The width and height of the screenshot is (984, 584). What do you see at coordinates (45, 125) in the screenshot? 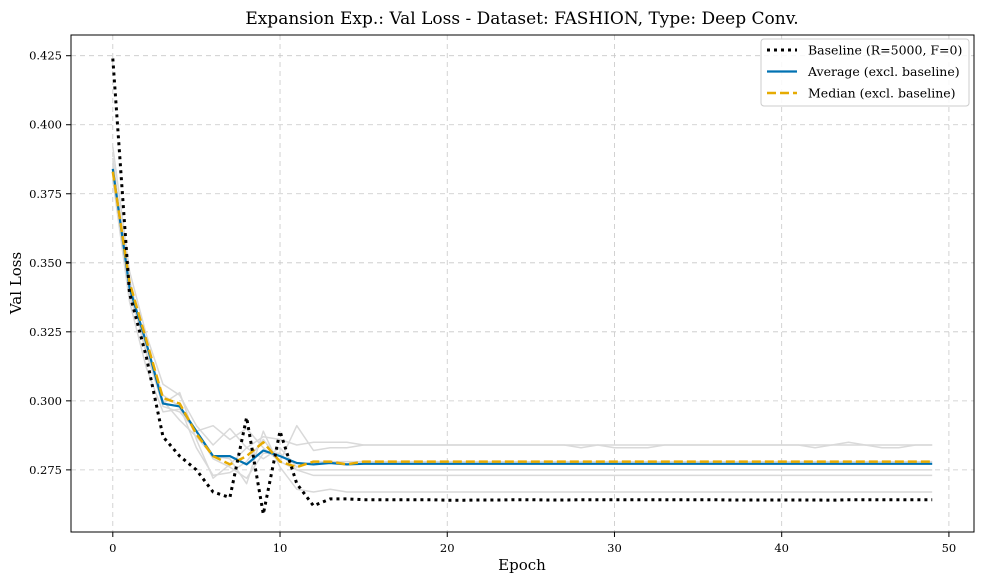
I see `y-tick-label: 0.400` at bounding box center [45, 125].